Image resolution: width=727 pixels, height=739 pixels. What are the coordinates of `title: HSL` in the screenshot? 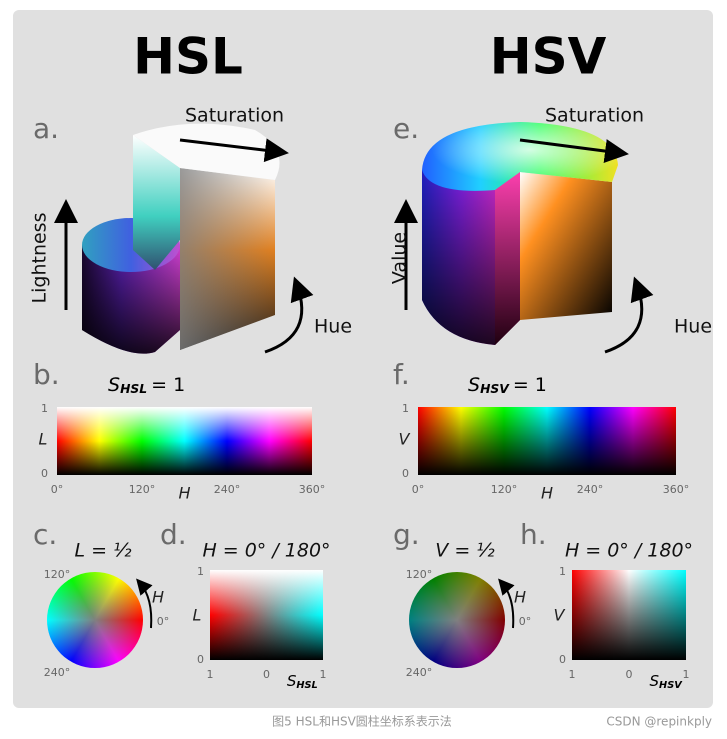 It's located at (188, 57).